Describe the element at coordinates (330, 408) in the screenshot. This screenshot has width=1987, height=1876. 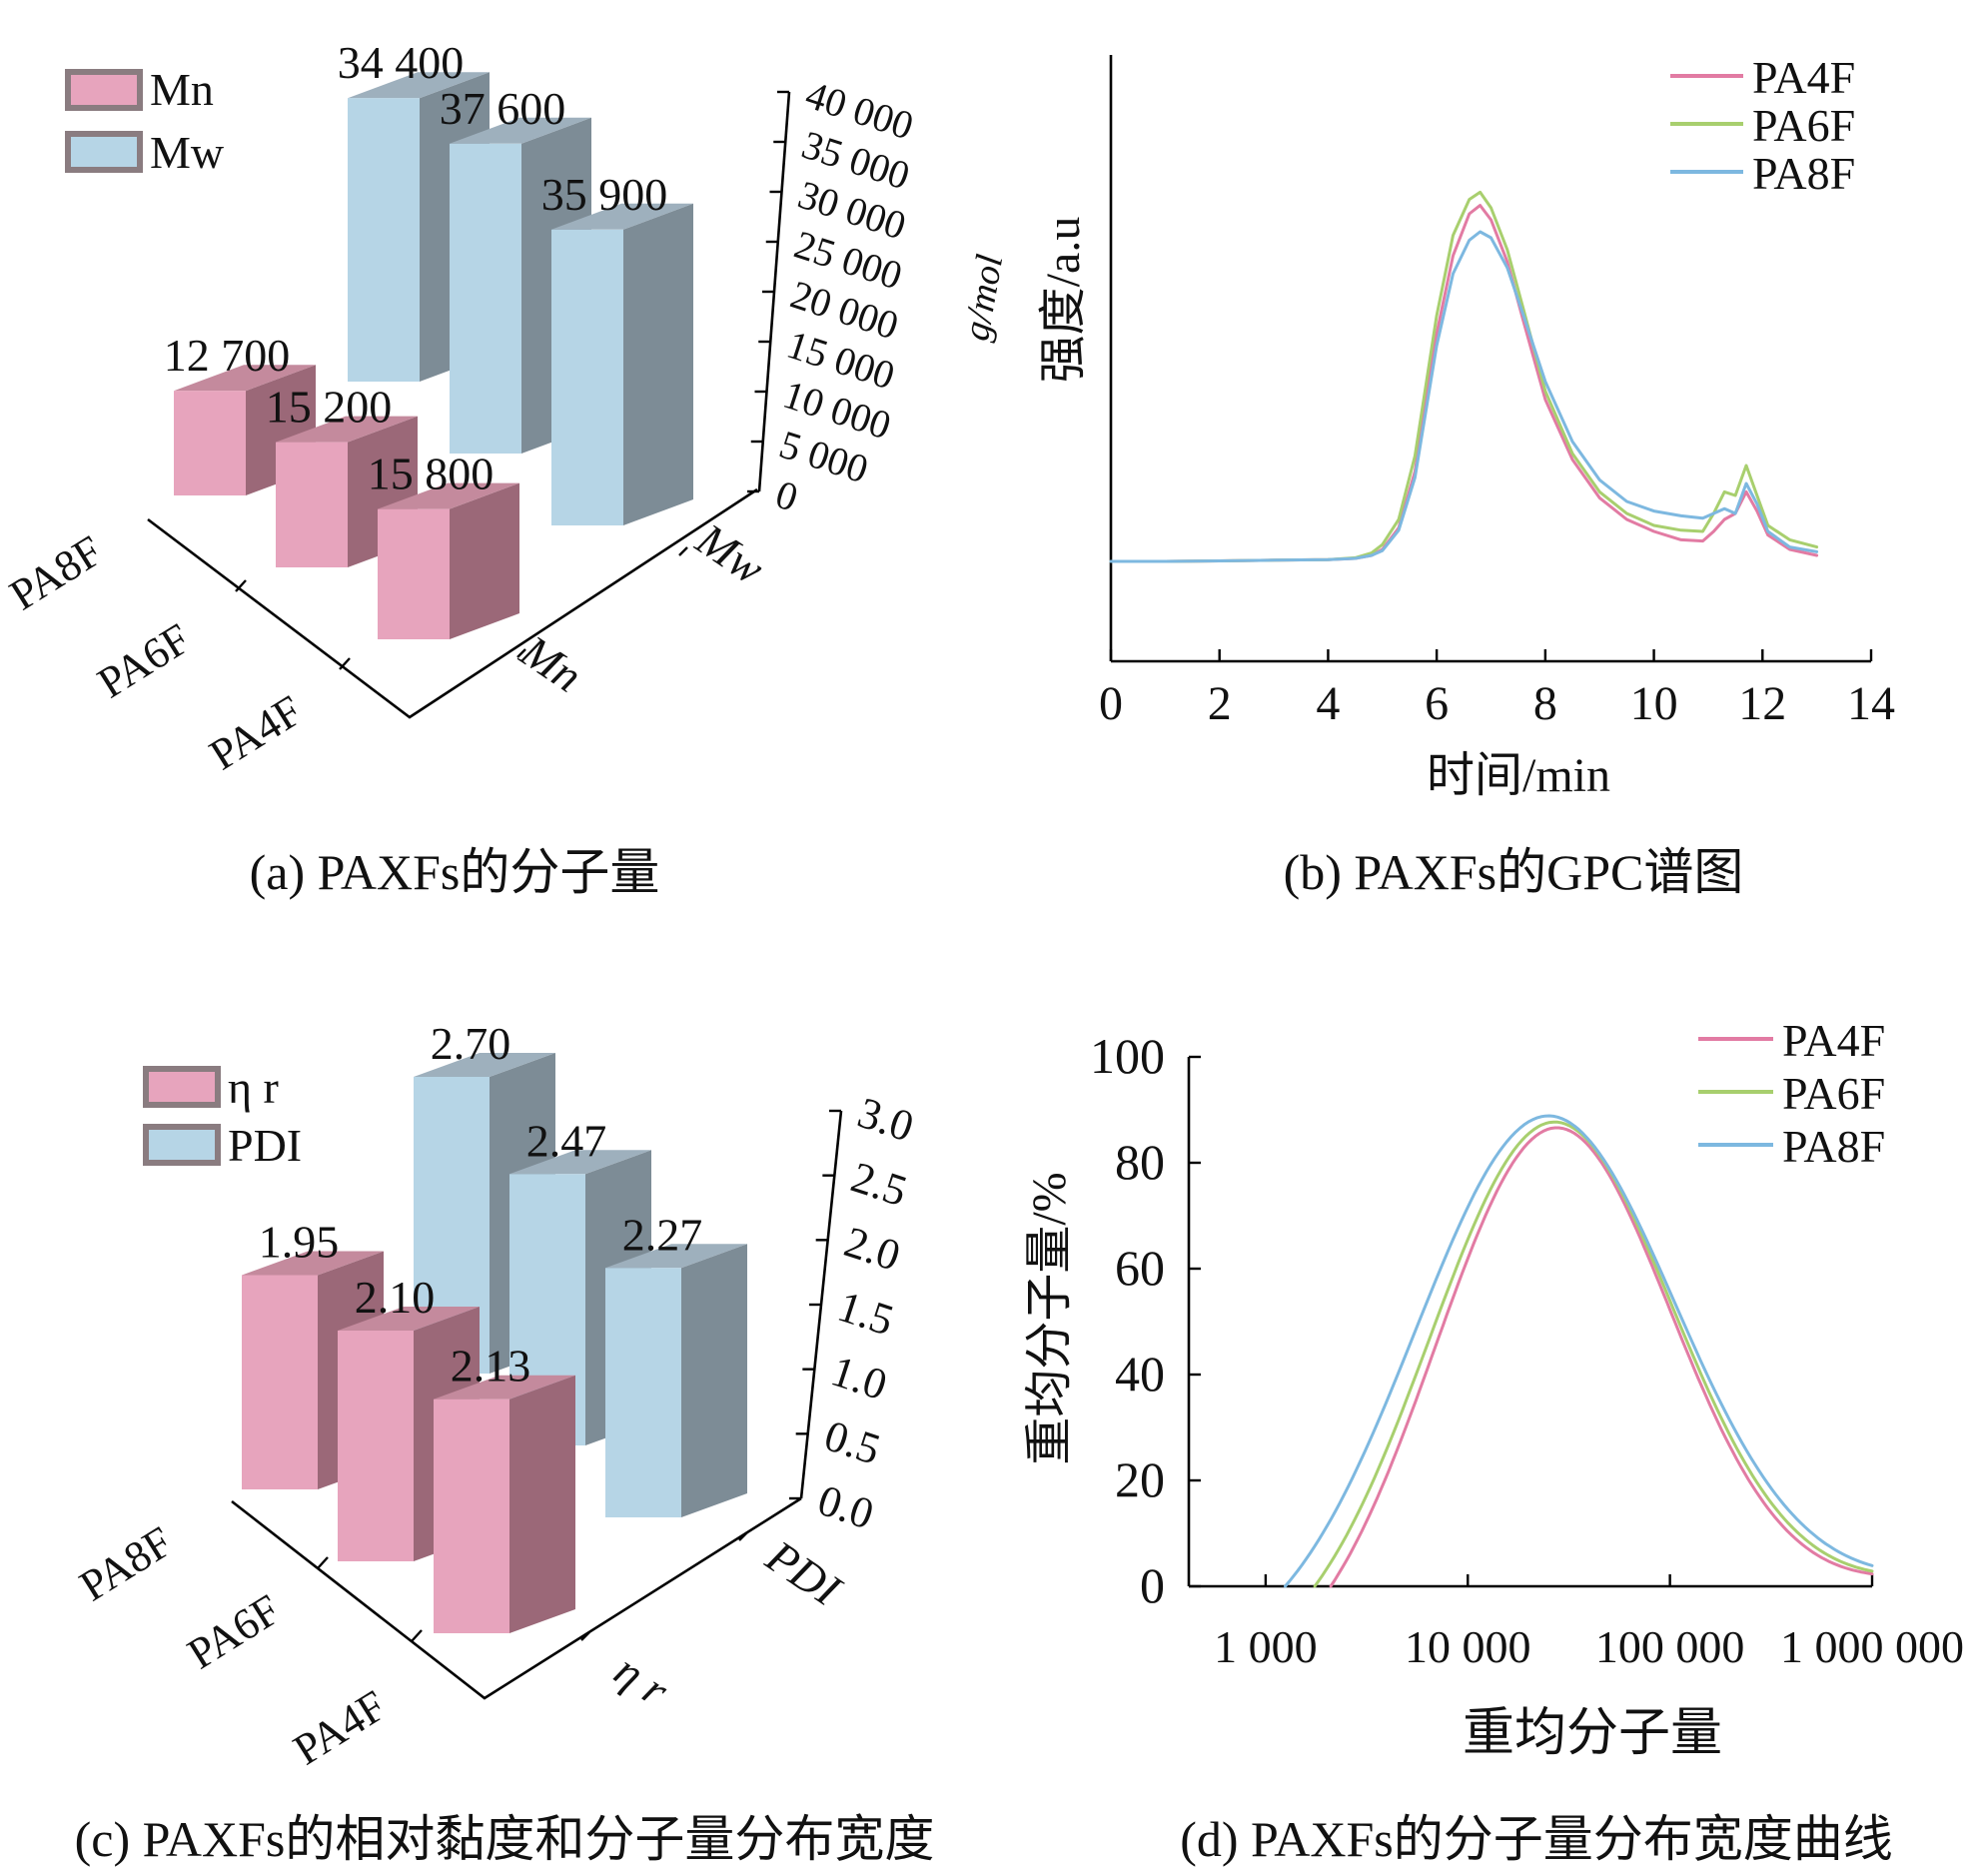
I see `panel-a-bar-mn-pa6f-value-label: 15 200` at that location.